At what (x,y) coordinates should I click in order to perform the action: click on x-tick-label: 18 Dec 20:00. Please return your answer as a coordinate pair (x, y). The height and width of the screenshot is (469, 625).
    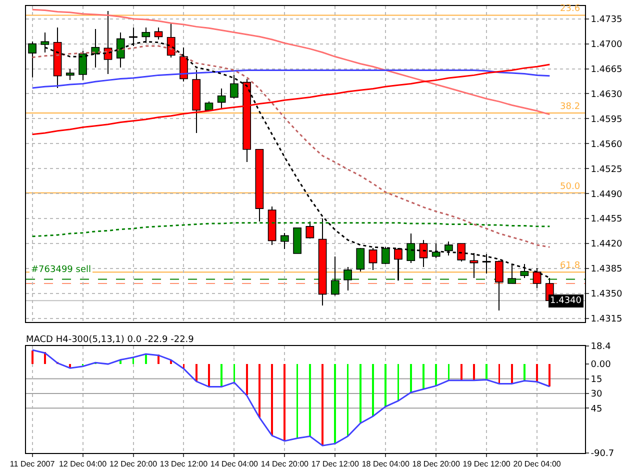
    Looking at the image, I should click on (436, 464).